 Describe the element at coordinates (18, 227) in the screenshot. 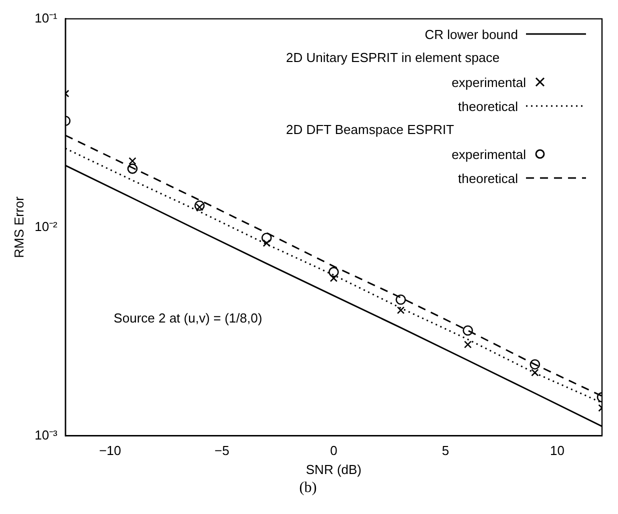

I see `y-axis-title: RMS Error` at that location.